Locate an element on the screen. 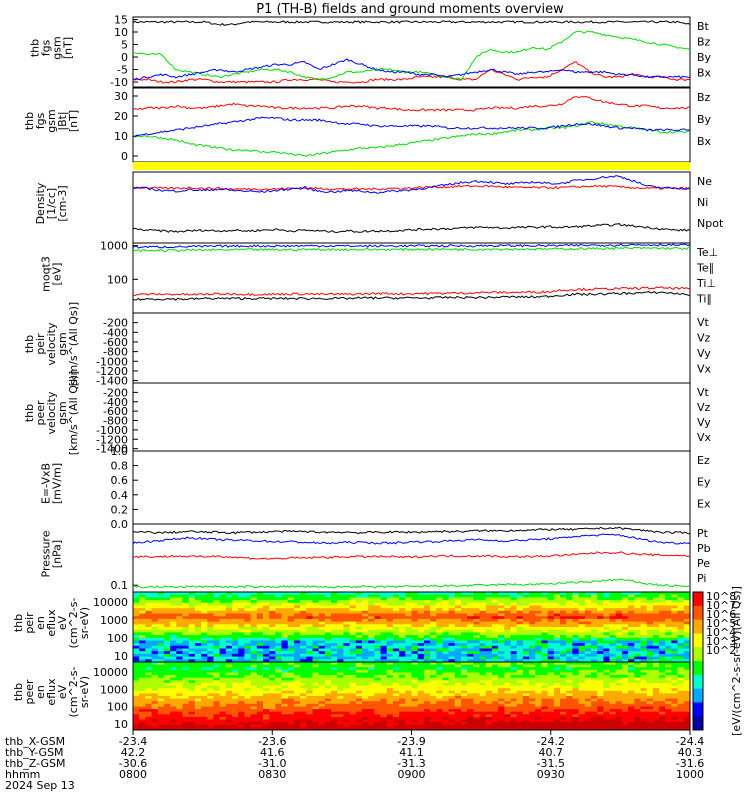 The image size is (750, 800). ytick-fgs_gsm_abs-0: 0 is located at coordinates (124, 156).